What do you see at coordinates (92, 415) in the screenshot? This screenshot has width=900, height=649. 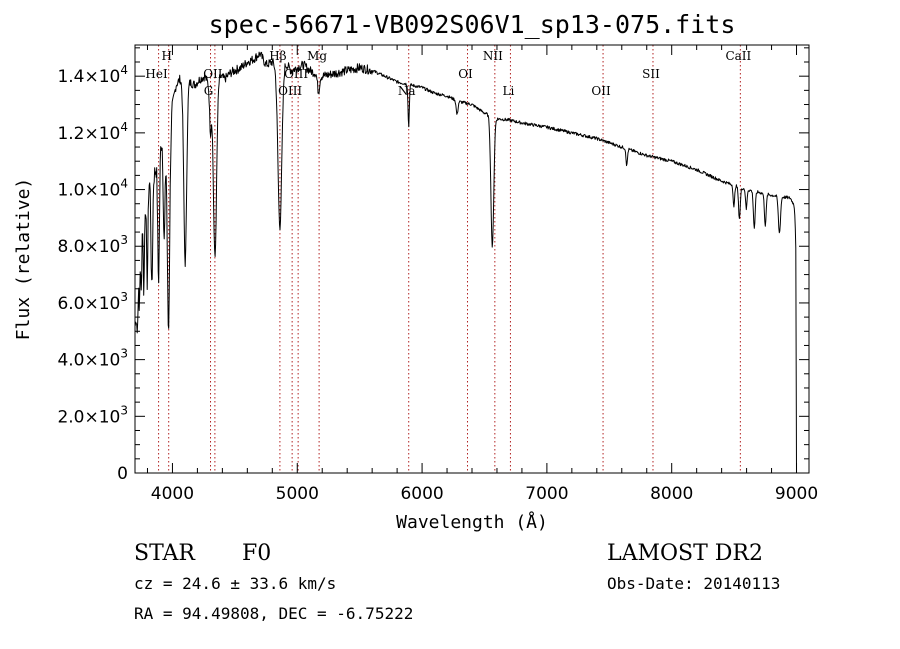 I see `y-tick-label-1: 2.0×10³` at bounding box center [92, 415].